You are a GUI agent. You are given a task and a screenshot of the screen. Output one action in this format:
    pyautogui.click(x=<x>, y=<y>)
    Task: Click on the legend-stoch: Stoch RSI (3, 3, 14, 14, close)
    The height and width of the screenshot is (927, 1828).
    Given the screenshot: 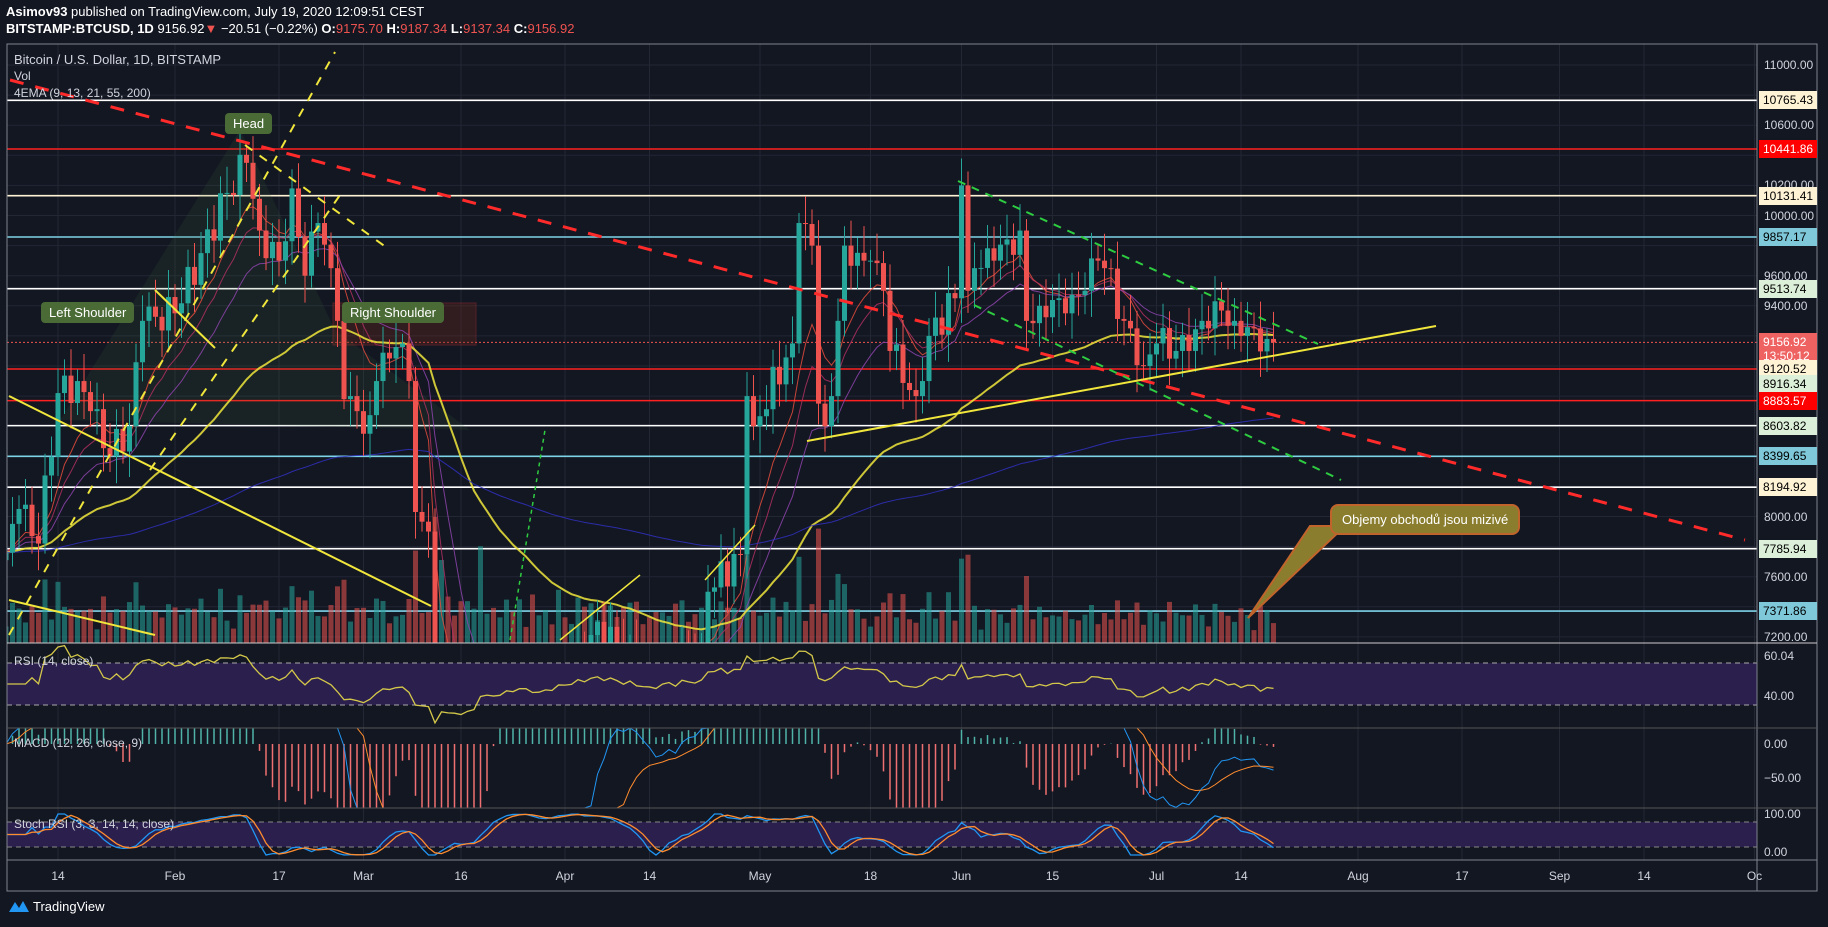 What is the action you would take?
    pyautogui.click(x=94, y=824)
    